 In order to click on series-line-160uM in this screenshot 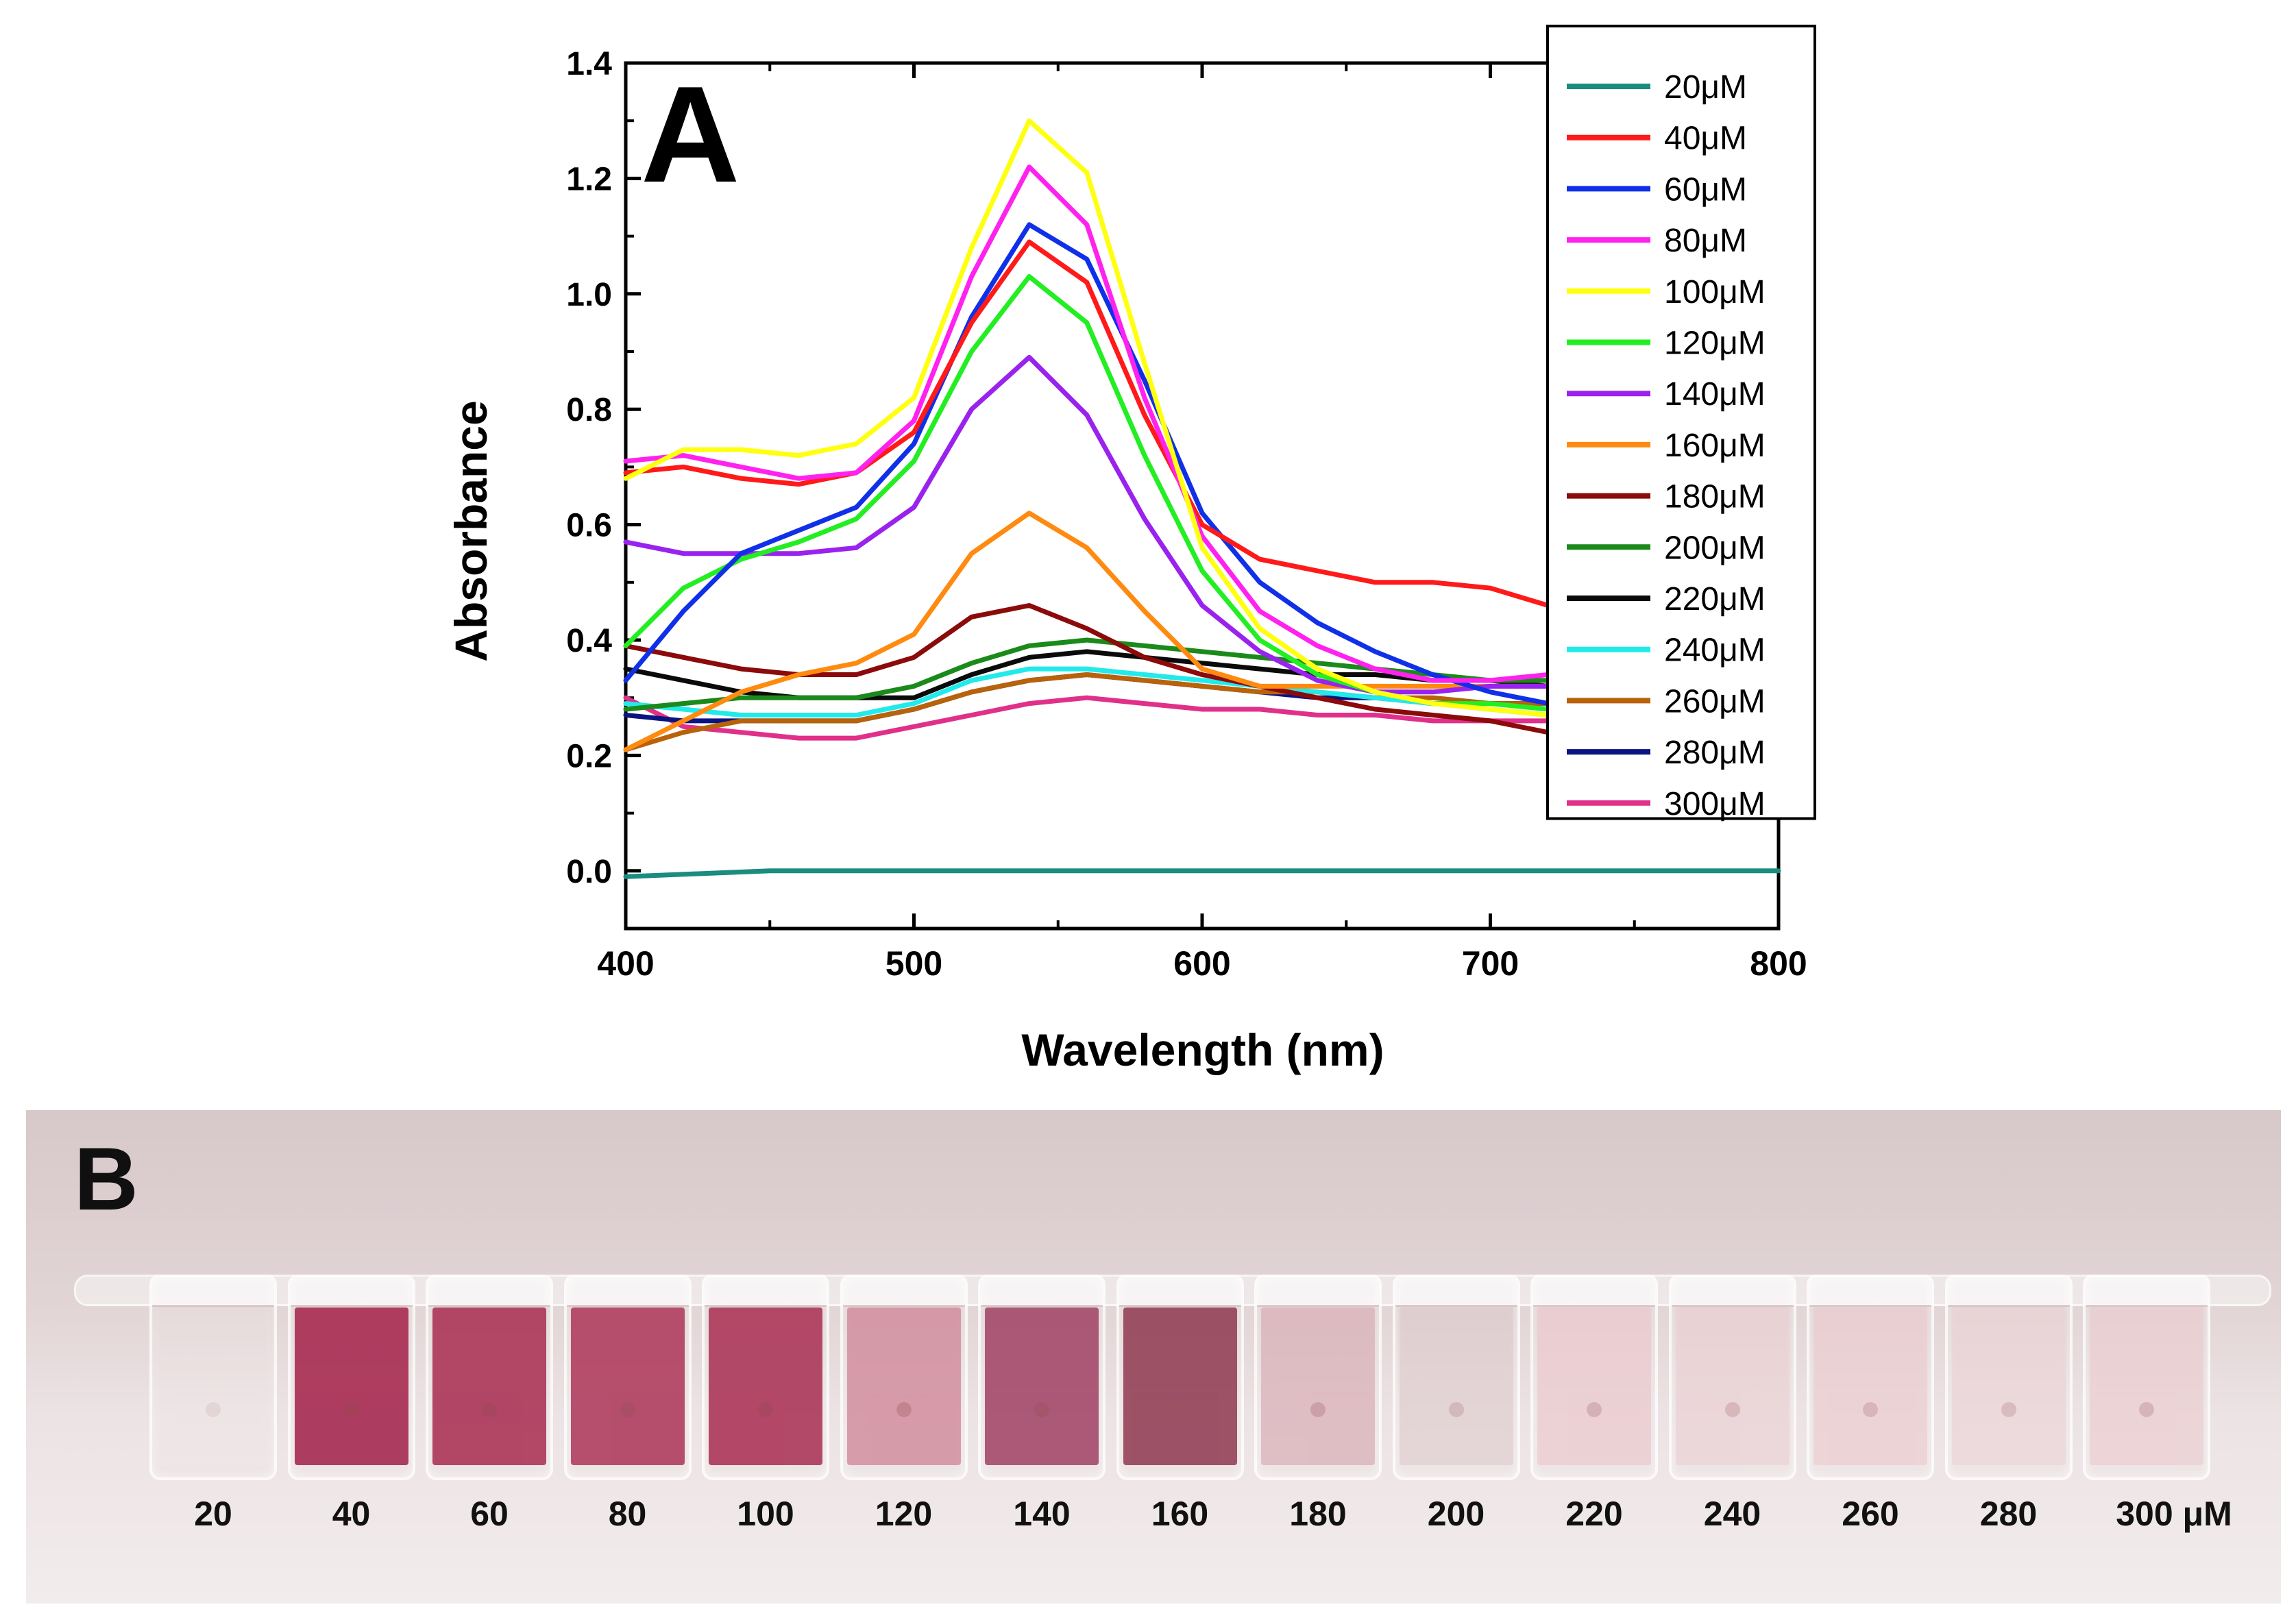, I will do `click(1116, 631)`.